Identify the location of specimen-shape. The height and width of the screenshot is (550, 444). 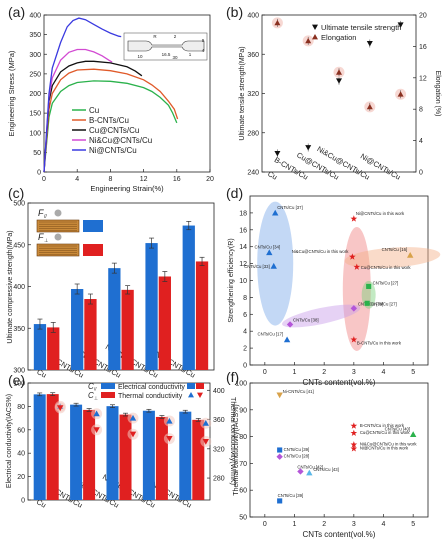
(166, 46).